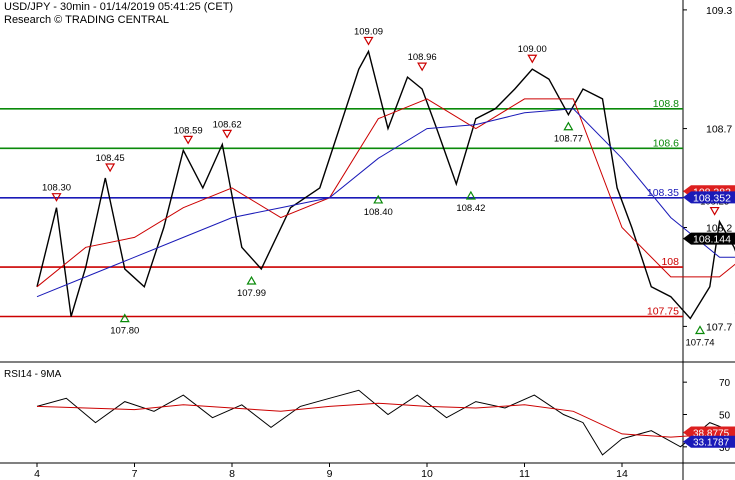 The image size is (735, 480). I want to click on rsi-ma-line, so click(385, 420).